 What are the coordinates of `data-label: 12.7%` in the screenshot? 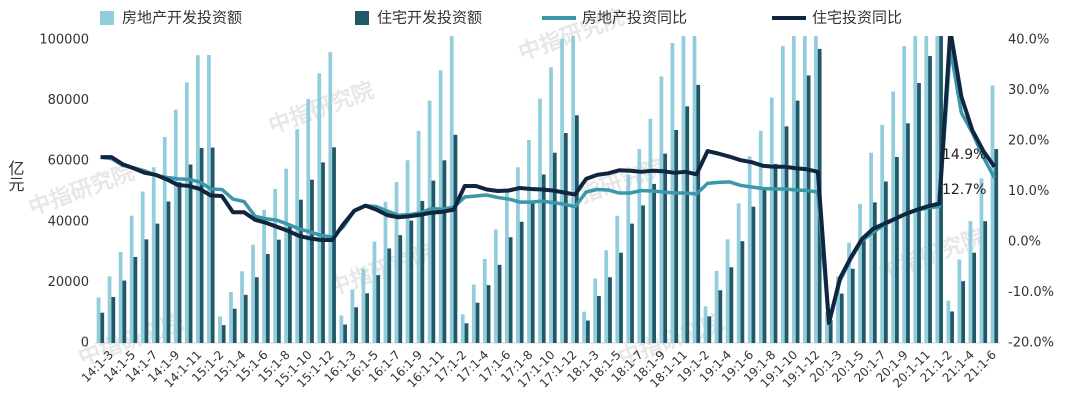 It's located at (964, 190).